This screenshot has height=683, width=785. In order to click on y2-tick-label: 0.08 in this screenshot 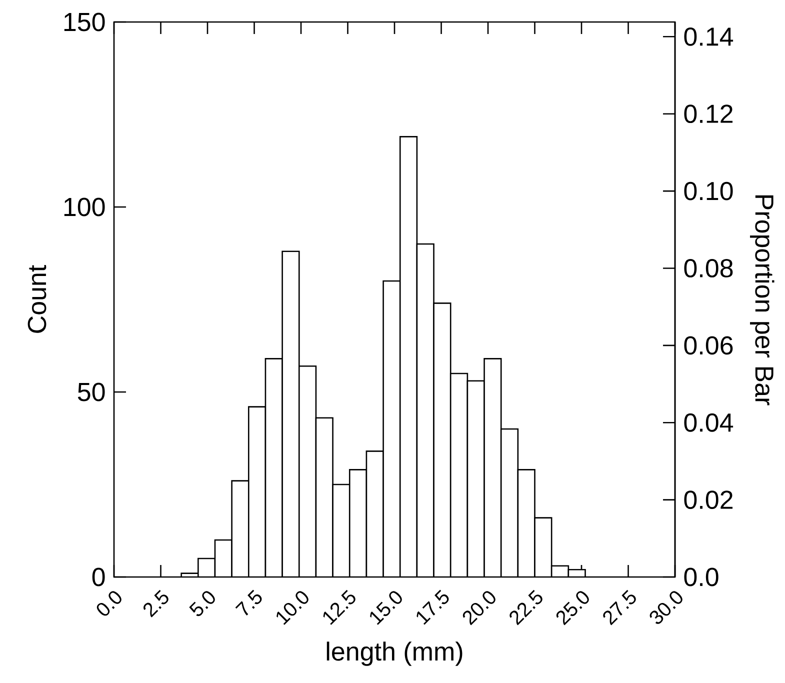, I will do `click(708, 268)`.